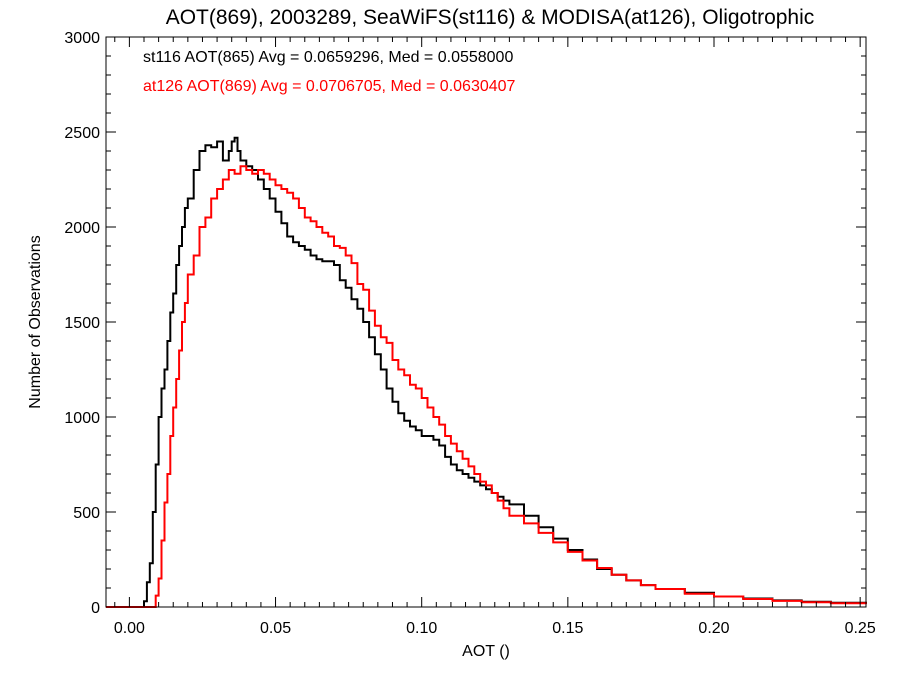  What do you see at coordinates (713, 628) in the screenshot?
I see `x-tick-label: 0.20` at bounding box center [713, 628].